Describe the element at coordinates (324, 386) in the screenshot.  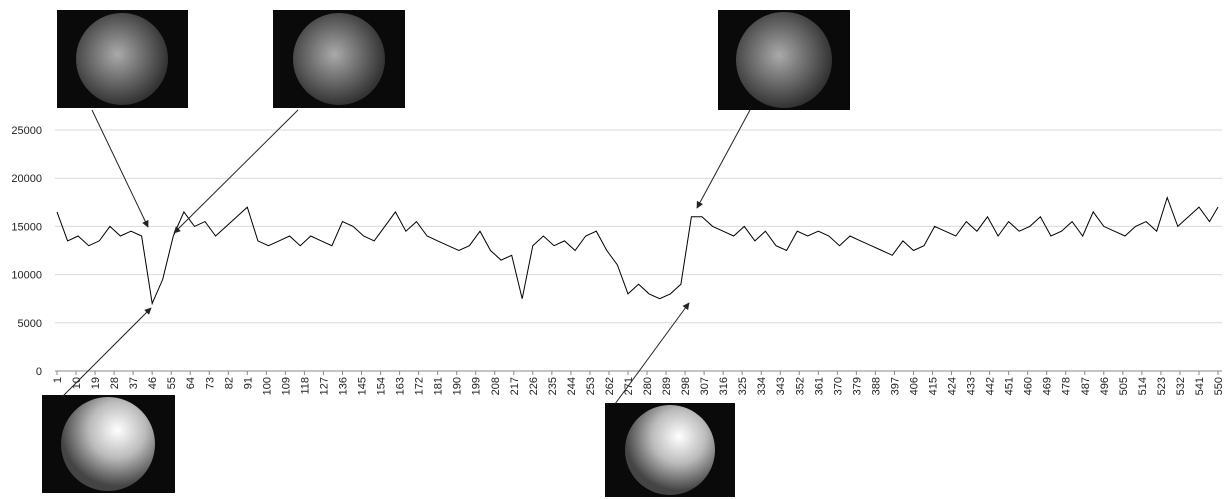
I see `x-tick-label: 127` at that location.